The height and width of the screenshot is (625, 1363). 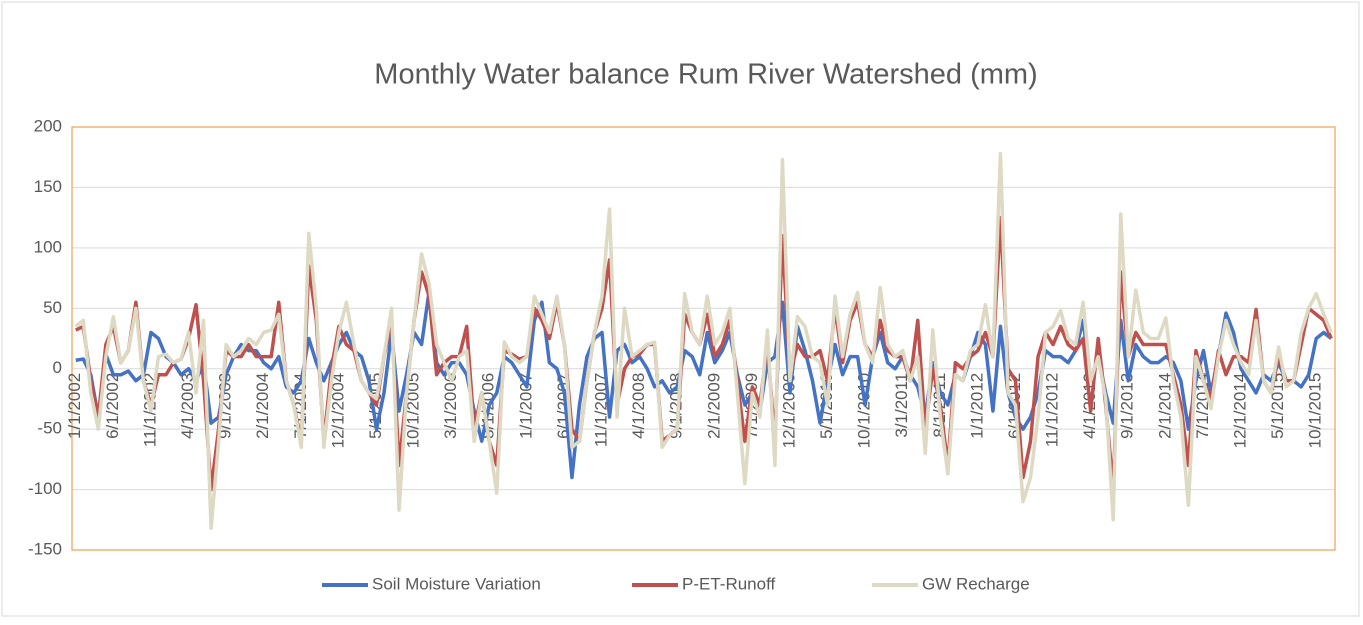 I want to click on y-tick-label: 0, so click(x=57, y=367).